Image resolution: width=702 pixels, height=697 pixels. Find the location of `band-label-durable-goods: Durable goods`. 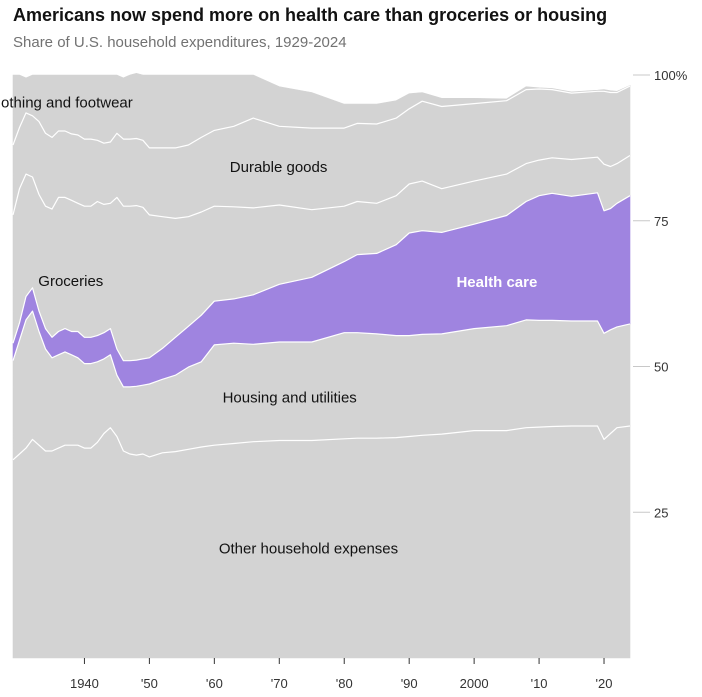

band-label-durable-goods: Durable goods is located at coordinates (279, 167).